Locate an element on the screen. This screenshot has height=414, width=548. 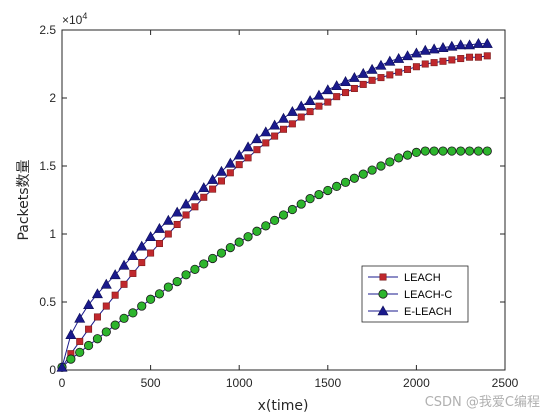
x-tick-label: 0 is located at coordinates (62, 383).